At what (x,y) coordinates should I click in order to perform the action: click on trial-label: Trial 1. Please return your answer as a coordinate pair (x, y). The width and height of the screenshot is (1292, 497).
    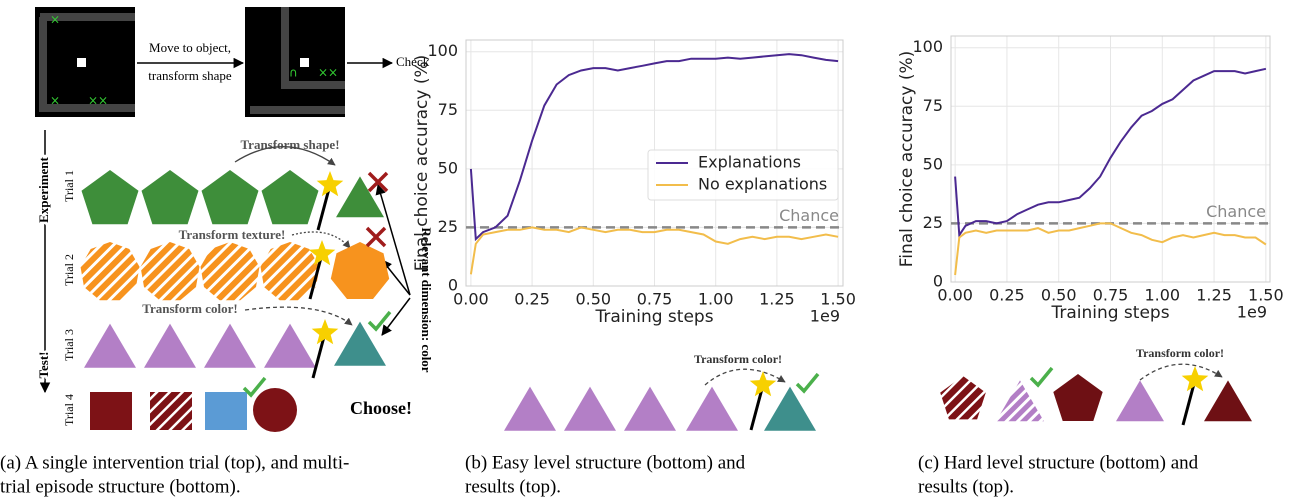
    Looking at the image, I should click on (69, 186).